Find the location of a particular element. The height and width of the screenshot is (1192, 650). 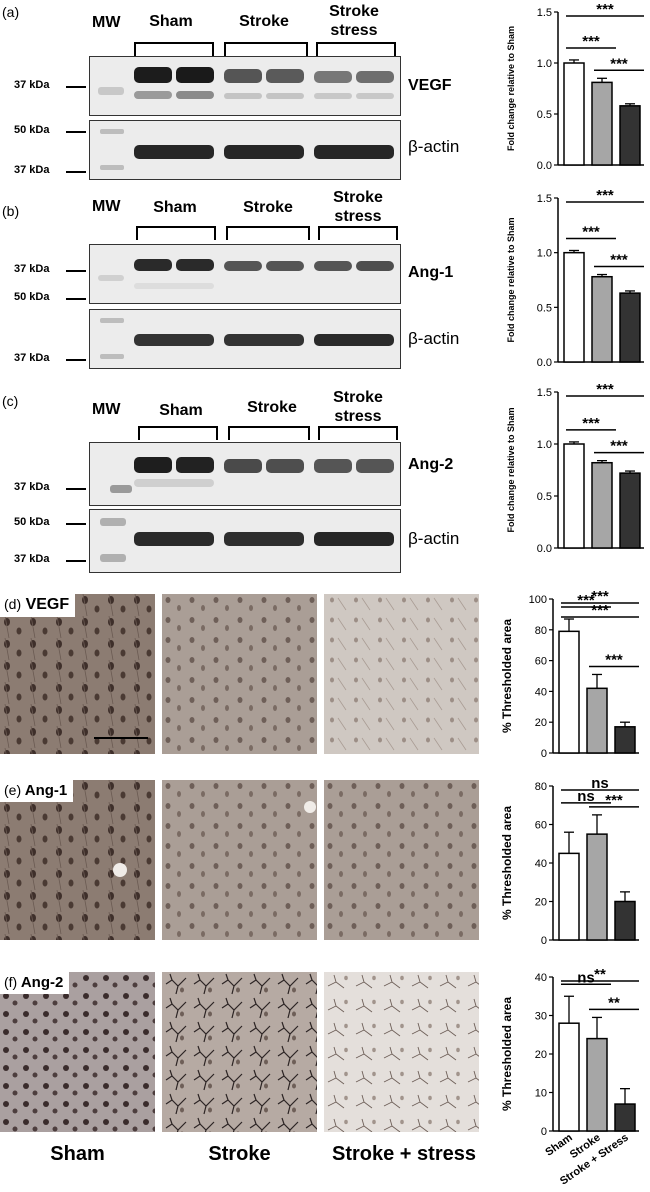

micrograph-vegf-stroke is located at coordinates (239, 674).